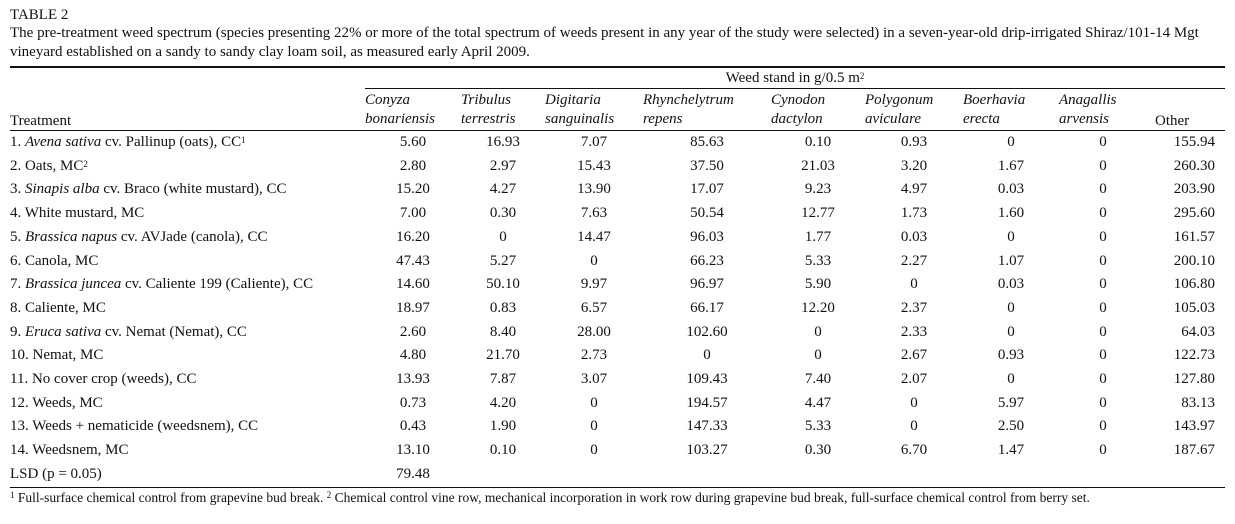 This screenshot has width=1235, height=524. Describe the element at coordinates (17, 307) in the screenshot. I see `treatment-number: 8.` at that location.